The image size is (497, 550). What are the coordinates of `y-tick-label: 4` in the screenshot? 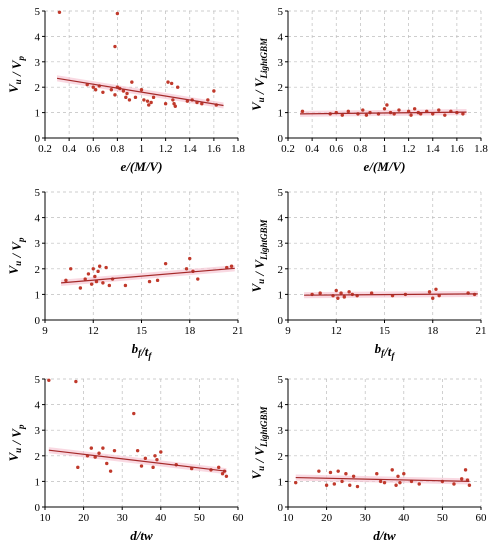 It's located at (38, 406).